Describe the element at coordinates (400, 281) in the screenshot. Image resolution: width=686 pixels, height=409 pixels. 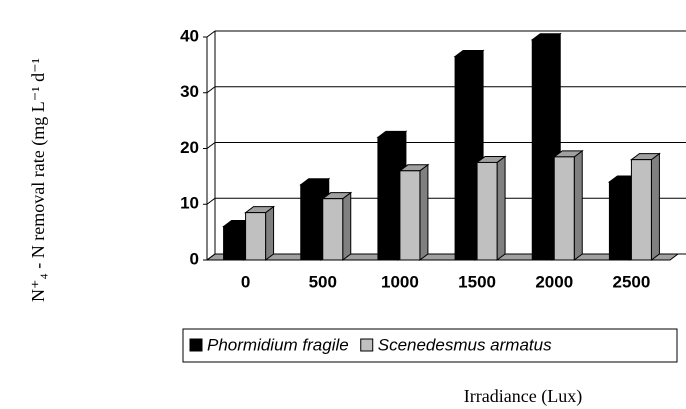
I see `x-tick-label: 1000` at that location.